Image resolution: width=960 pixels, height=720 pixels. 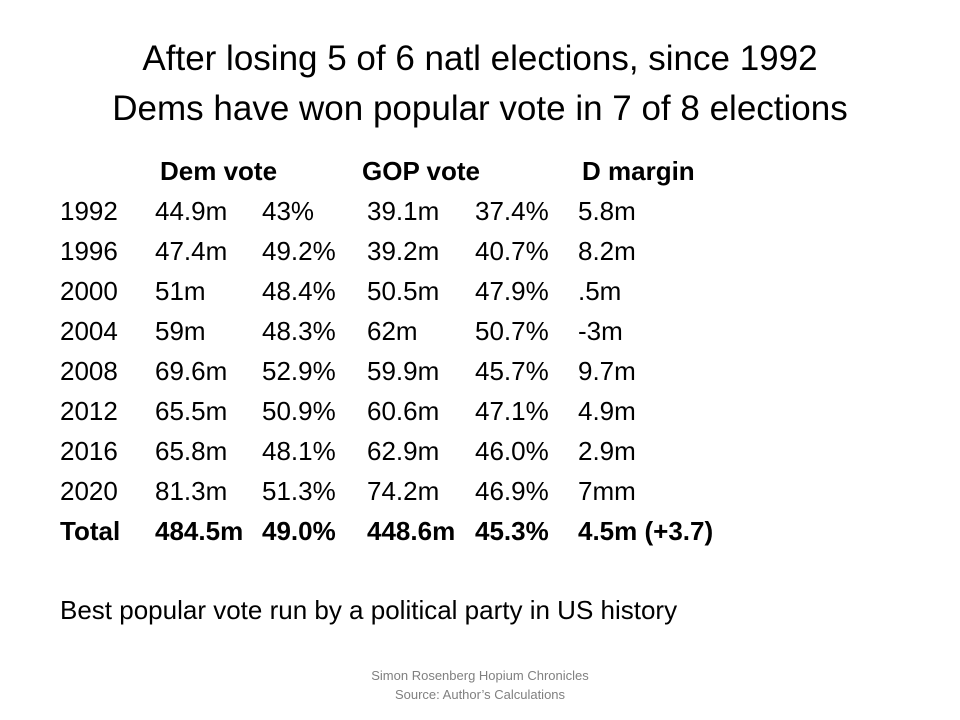 What do you see at coordinates (199, 531) in the screenshot?
I see `dem-votes-cell: 484.5m` at bounding box center [199, 531].